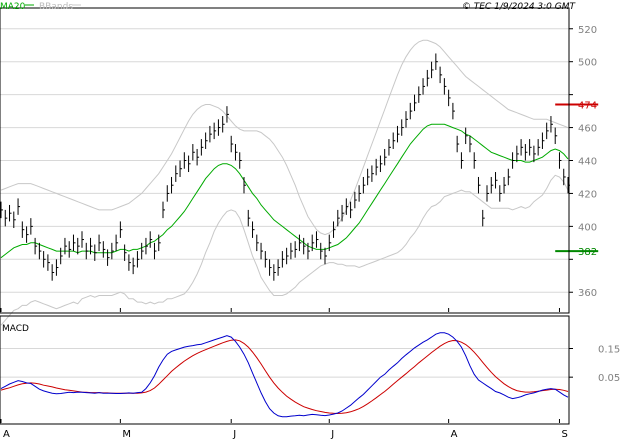 The image size is (627, 440). What do you see at coordinates (234, 434) in the screenshot?
I see `time-tick-label: J` at bounding box center [234, 434].